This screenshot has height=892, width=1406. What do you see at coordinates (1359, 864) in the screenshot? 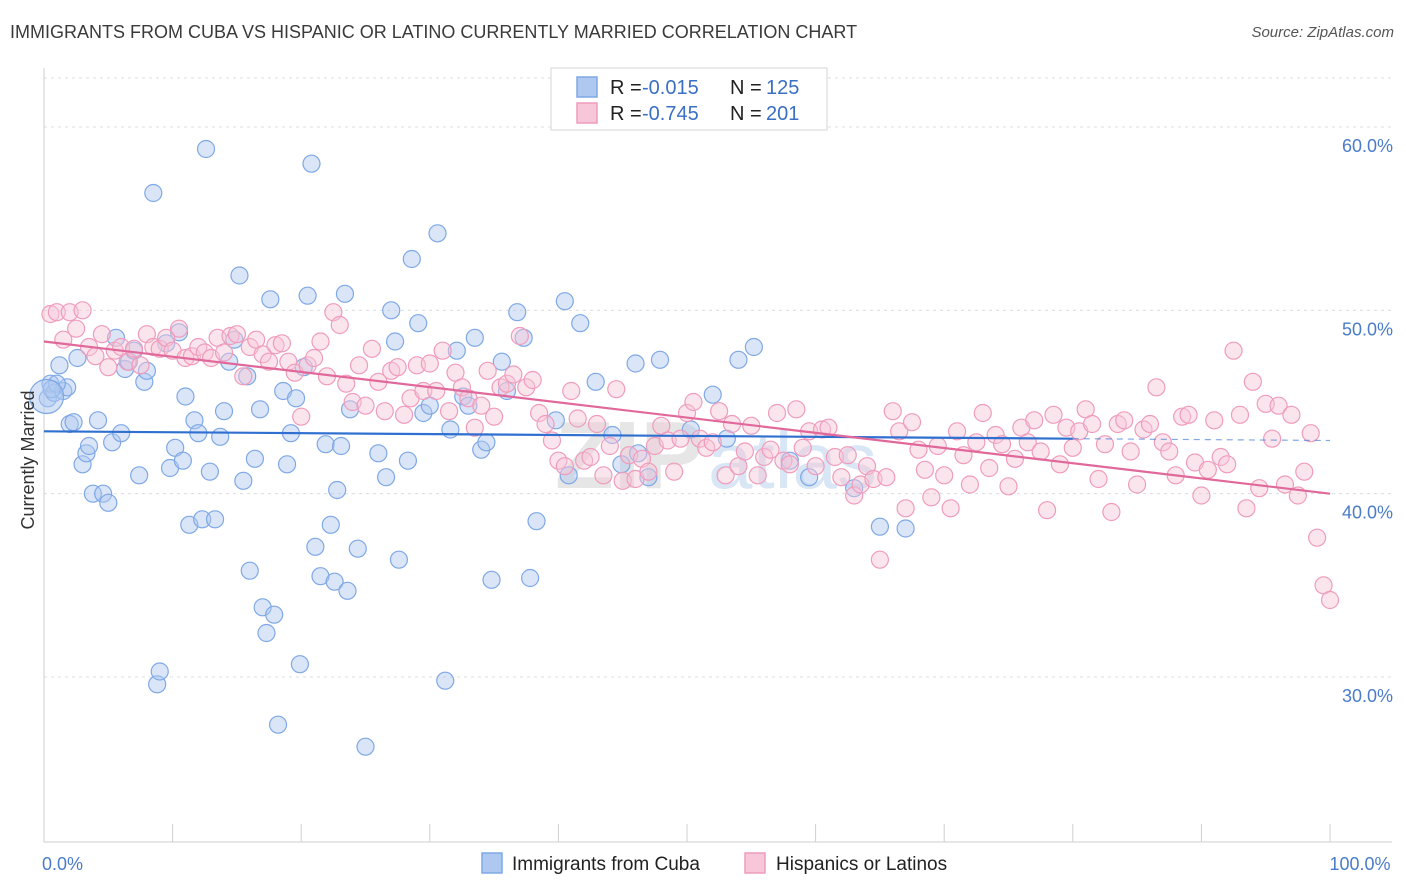
I see `x-tick-label-1: 100.0%` at bounding box center [1359, 864].